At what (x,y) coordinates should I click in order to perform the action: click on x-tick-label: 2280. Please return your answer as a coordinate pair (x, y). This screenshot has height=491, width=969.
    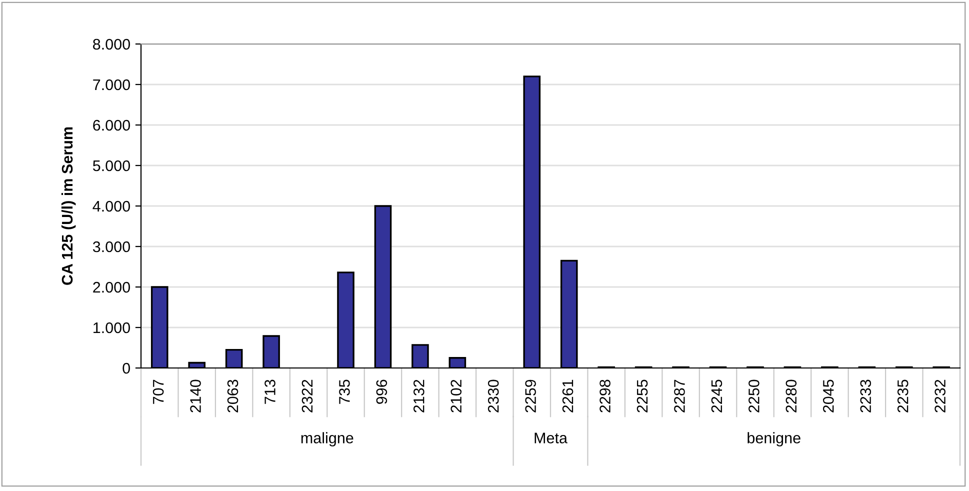
    Looking at the image, I should click on (791, 396).